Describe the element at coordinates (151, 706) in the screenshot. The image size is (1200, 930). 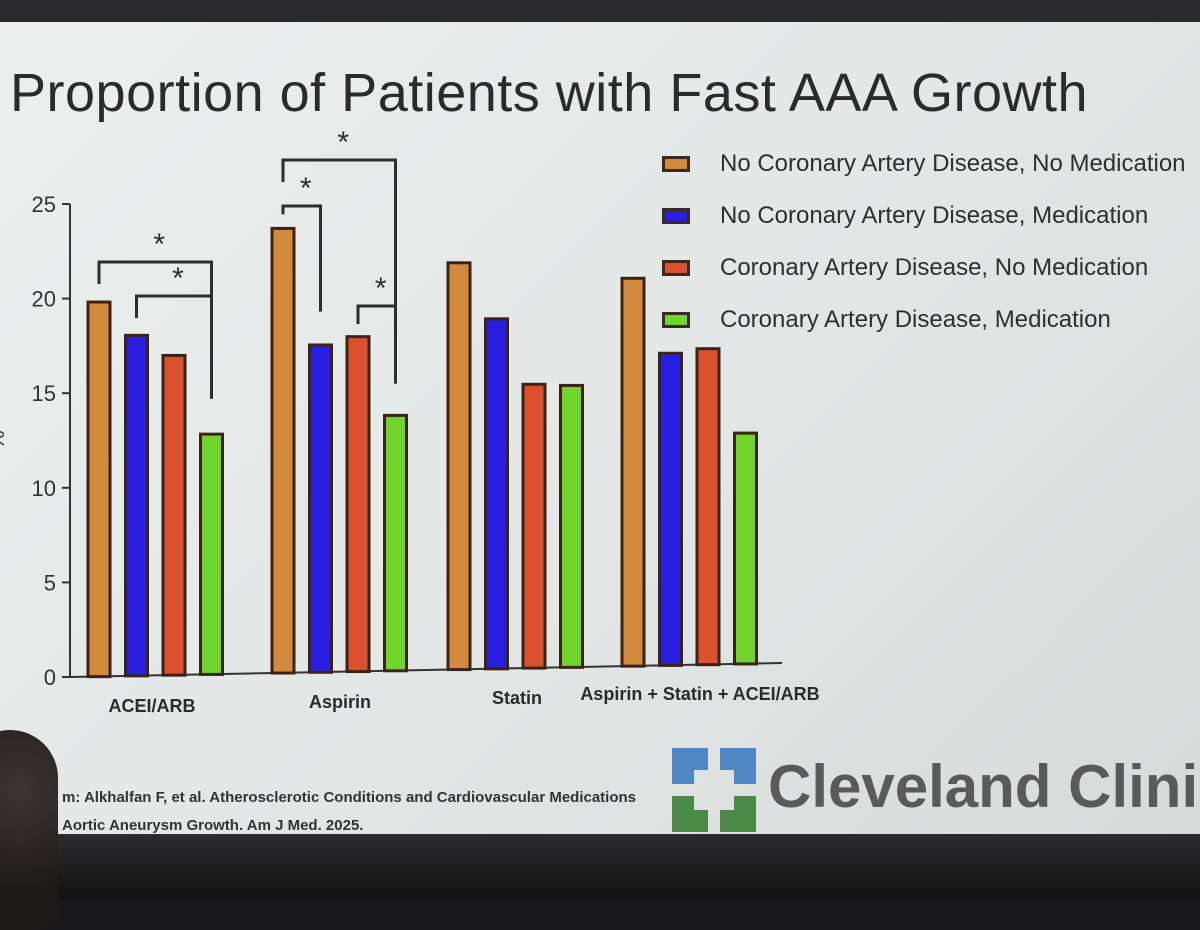
I see `x-tick-label: ACEI/ARB` at that location.